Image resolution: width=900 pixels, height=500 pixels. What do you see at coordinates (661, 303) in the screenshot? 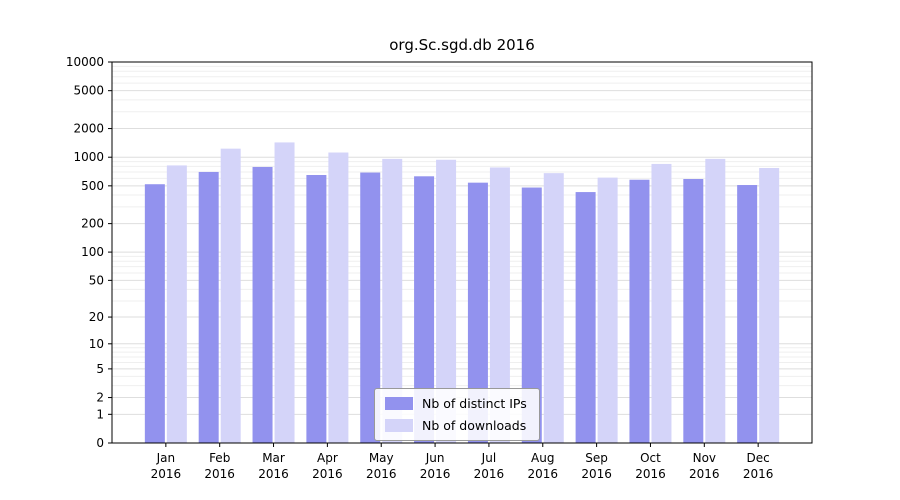
I see `bar-downloads-oct` at bounding box center [661, 303].